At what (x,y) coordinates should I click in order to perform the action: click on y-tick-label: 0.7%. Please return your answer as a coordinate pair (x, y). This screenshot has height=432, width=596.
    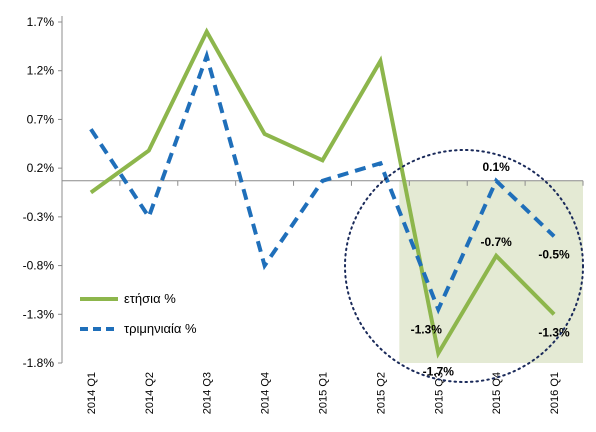
    Looking at the image, I should click on (41, 119).